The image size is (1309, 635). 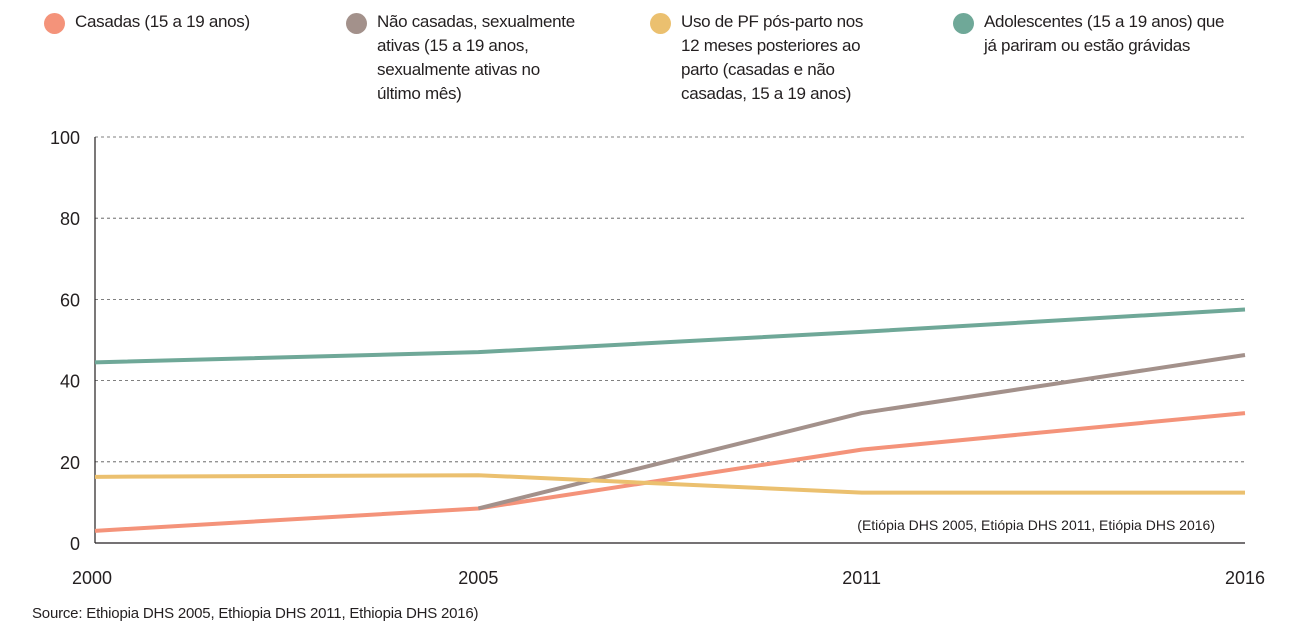 What do you see at coordinates (70, 219) in the screenshot?
I see `y-tick-label: 80` at bounding box center [70, 219].